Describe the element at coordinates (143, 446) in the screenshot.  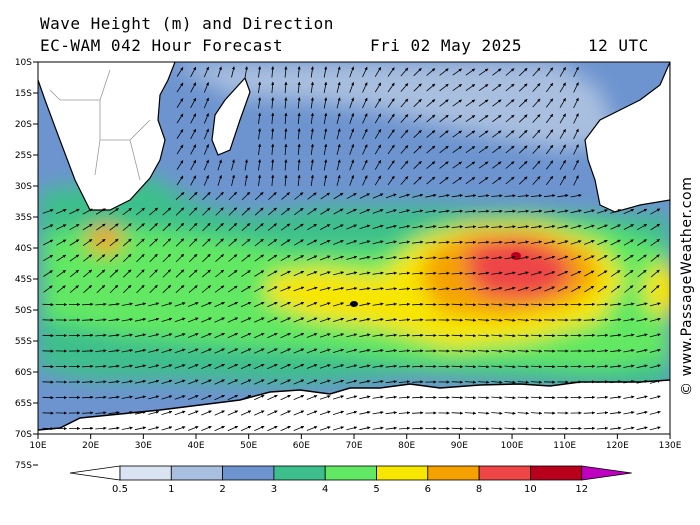
I see `lon-label: 30E` at that location.